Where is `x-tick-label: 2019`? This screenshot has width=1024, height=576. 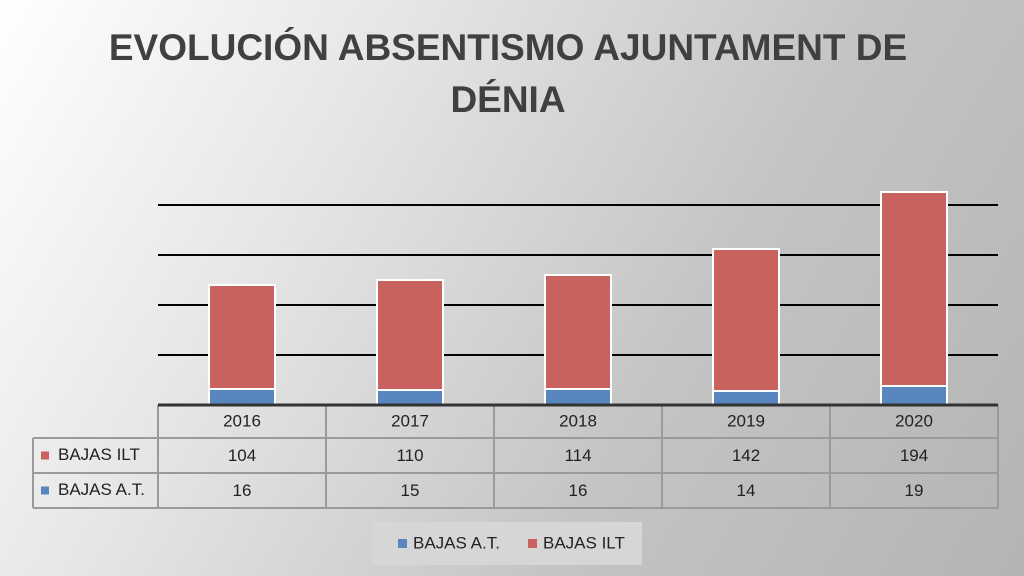 x-tick-label: 2019 is located at coordinates (746, 420).